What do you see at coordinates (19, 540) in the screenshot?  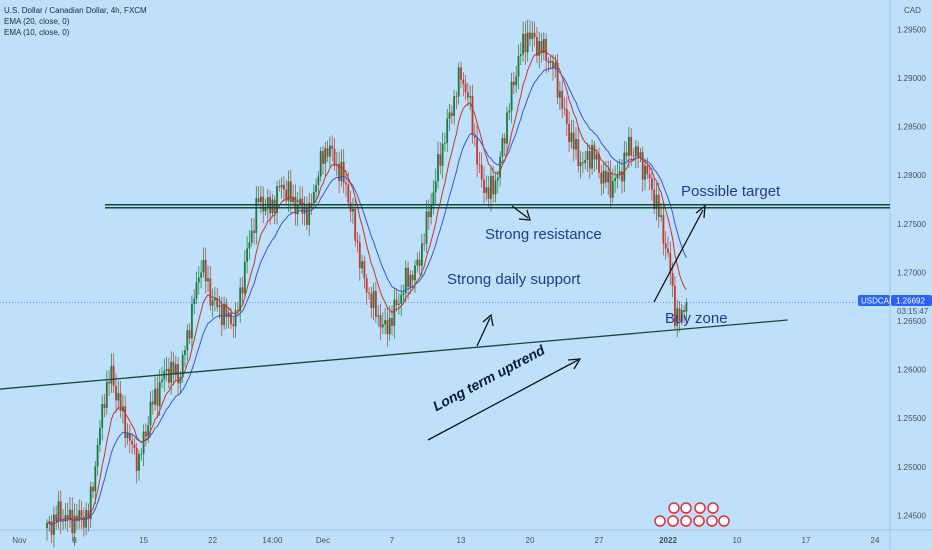 I see `x-tick-label: Nov` at bounding box center [19, 540].